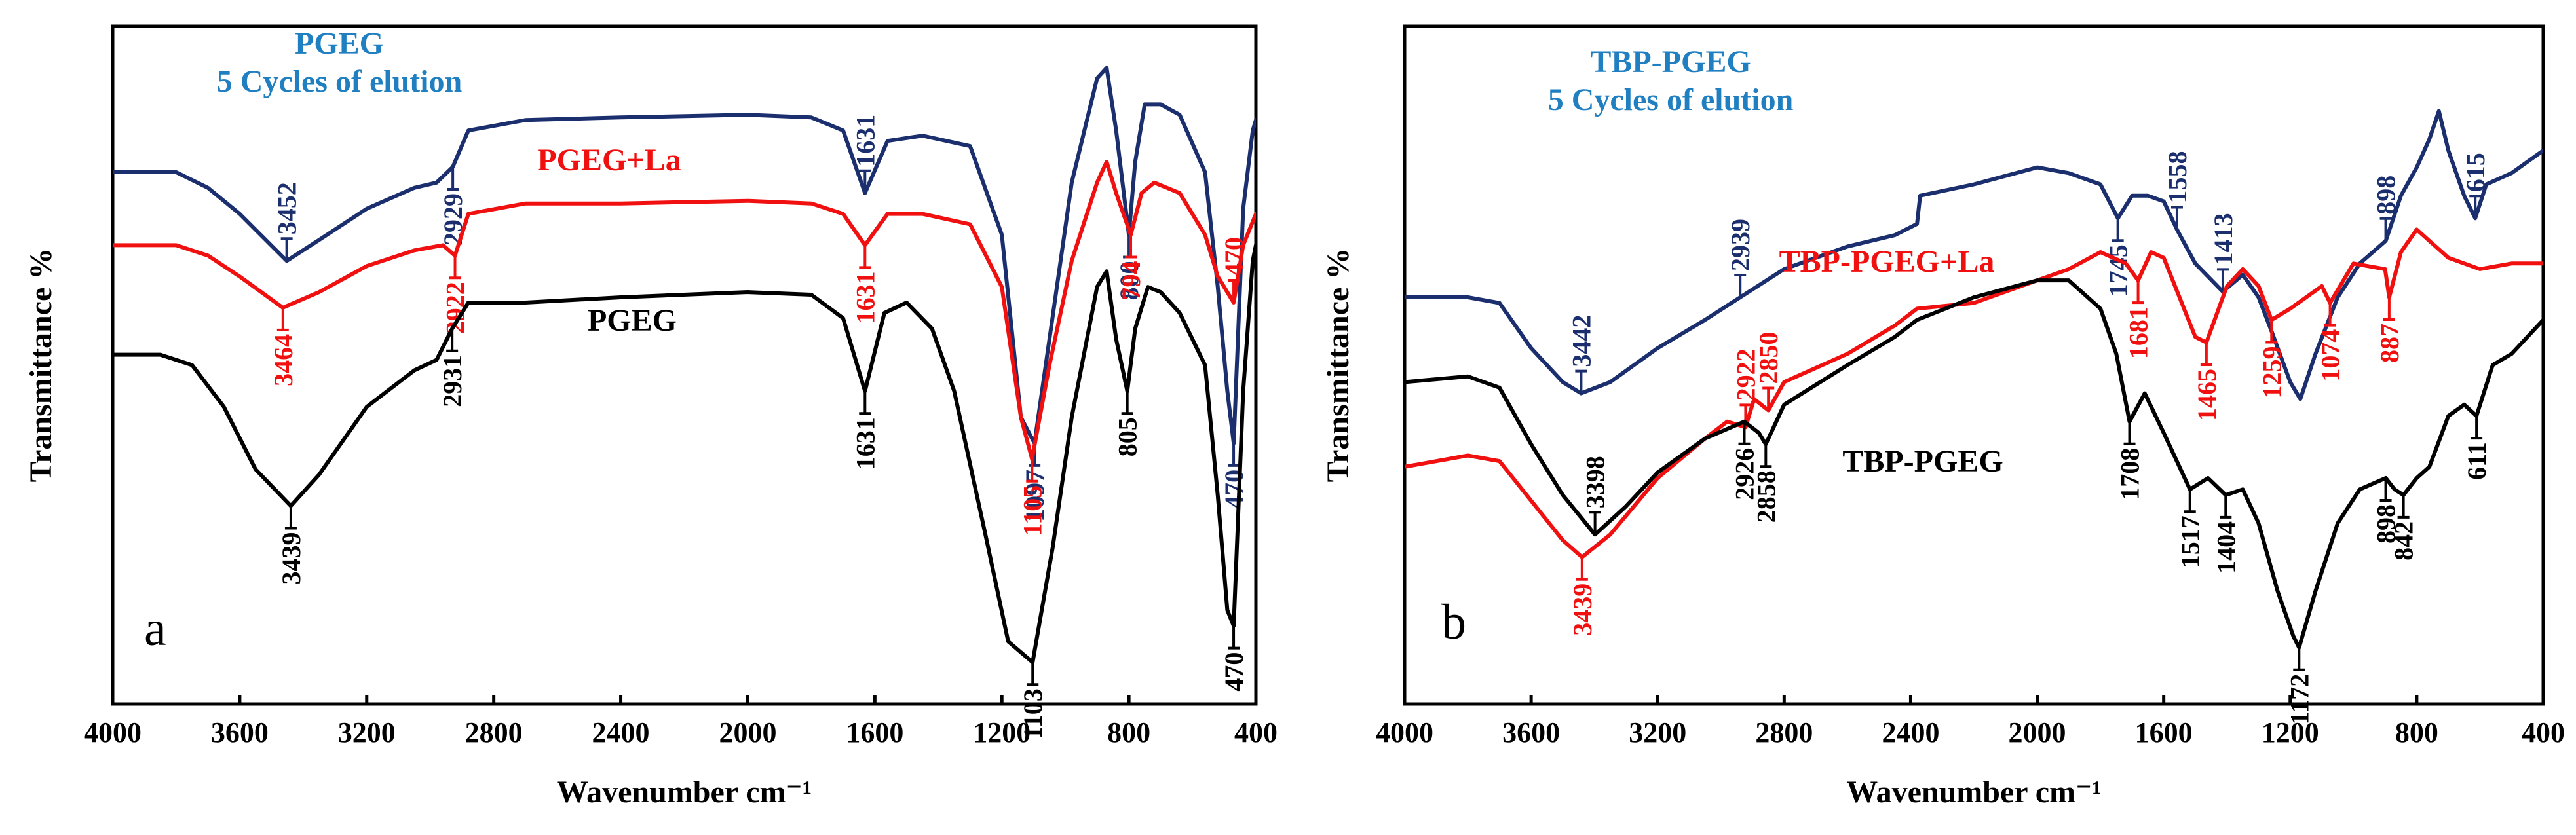 This screenshot has width=2576, height=835. Describe the element at coordinates (283, 360) in the screenshot. I see `peak-label: 3464` at that location.